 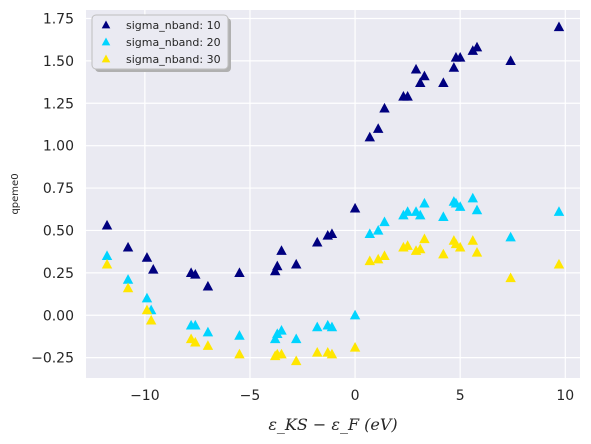 I want to click on x-axis-label: ε_KS − ε_F (eV), so click(x=332, y=424).